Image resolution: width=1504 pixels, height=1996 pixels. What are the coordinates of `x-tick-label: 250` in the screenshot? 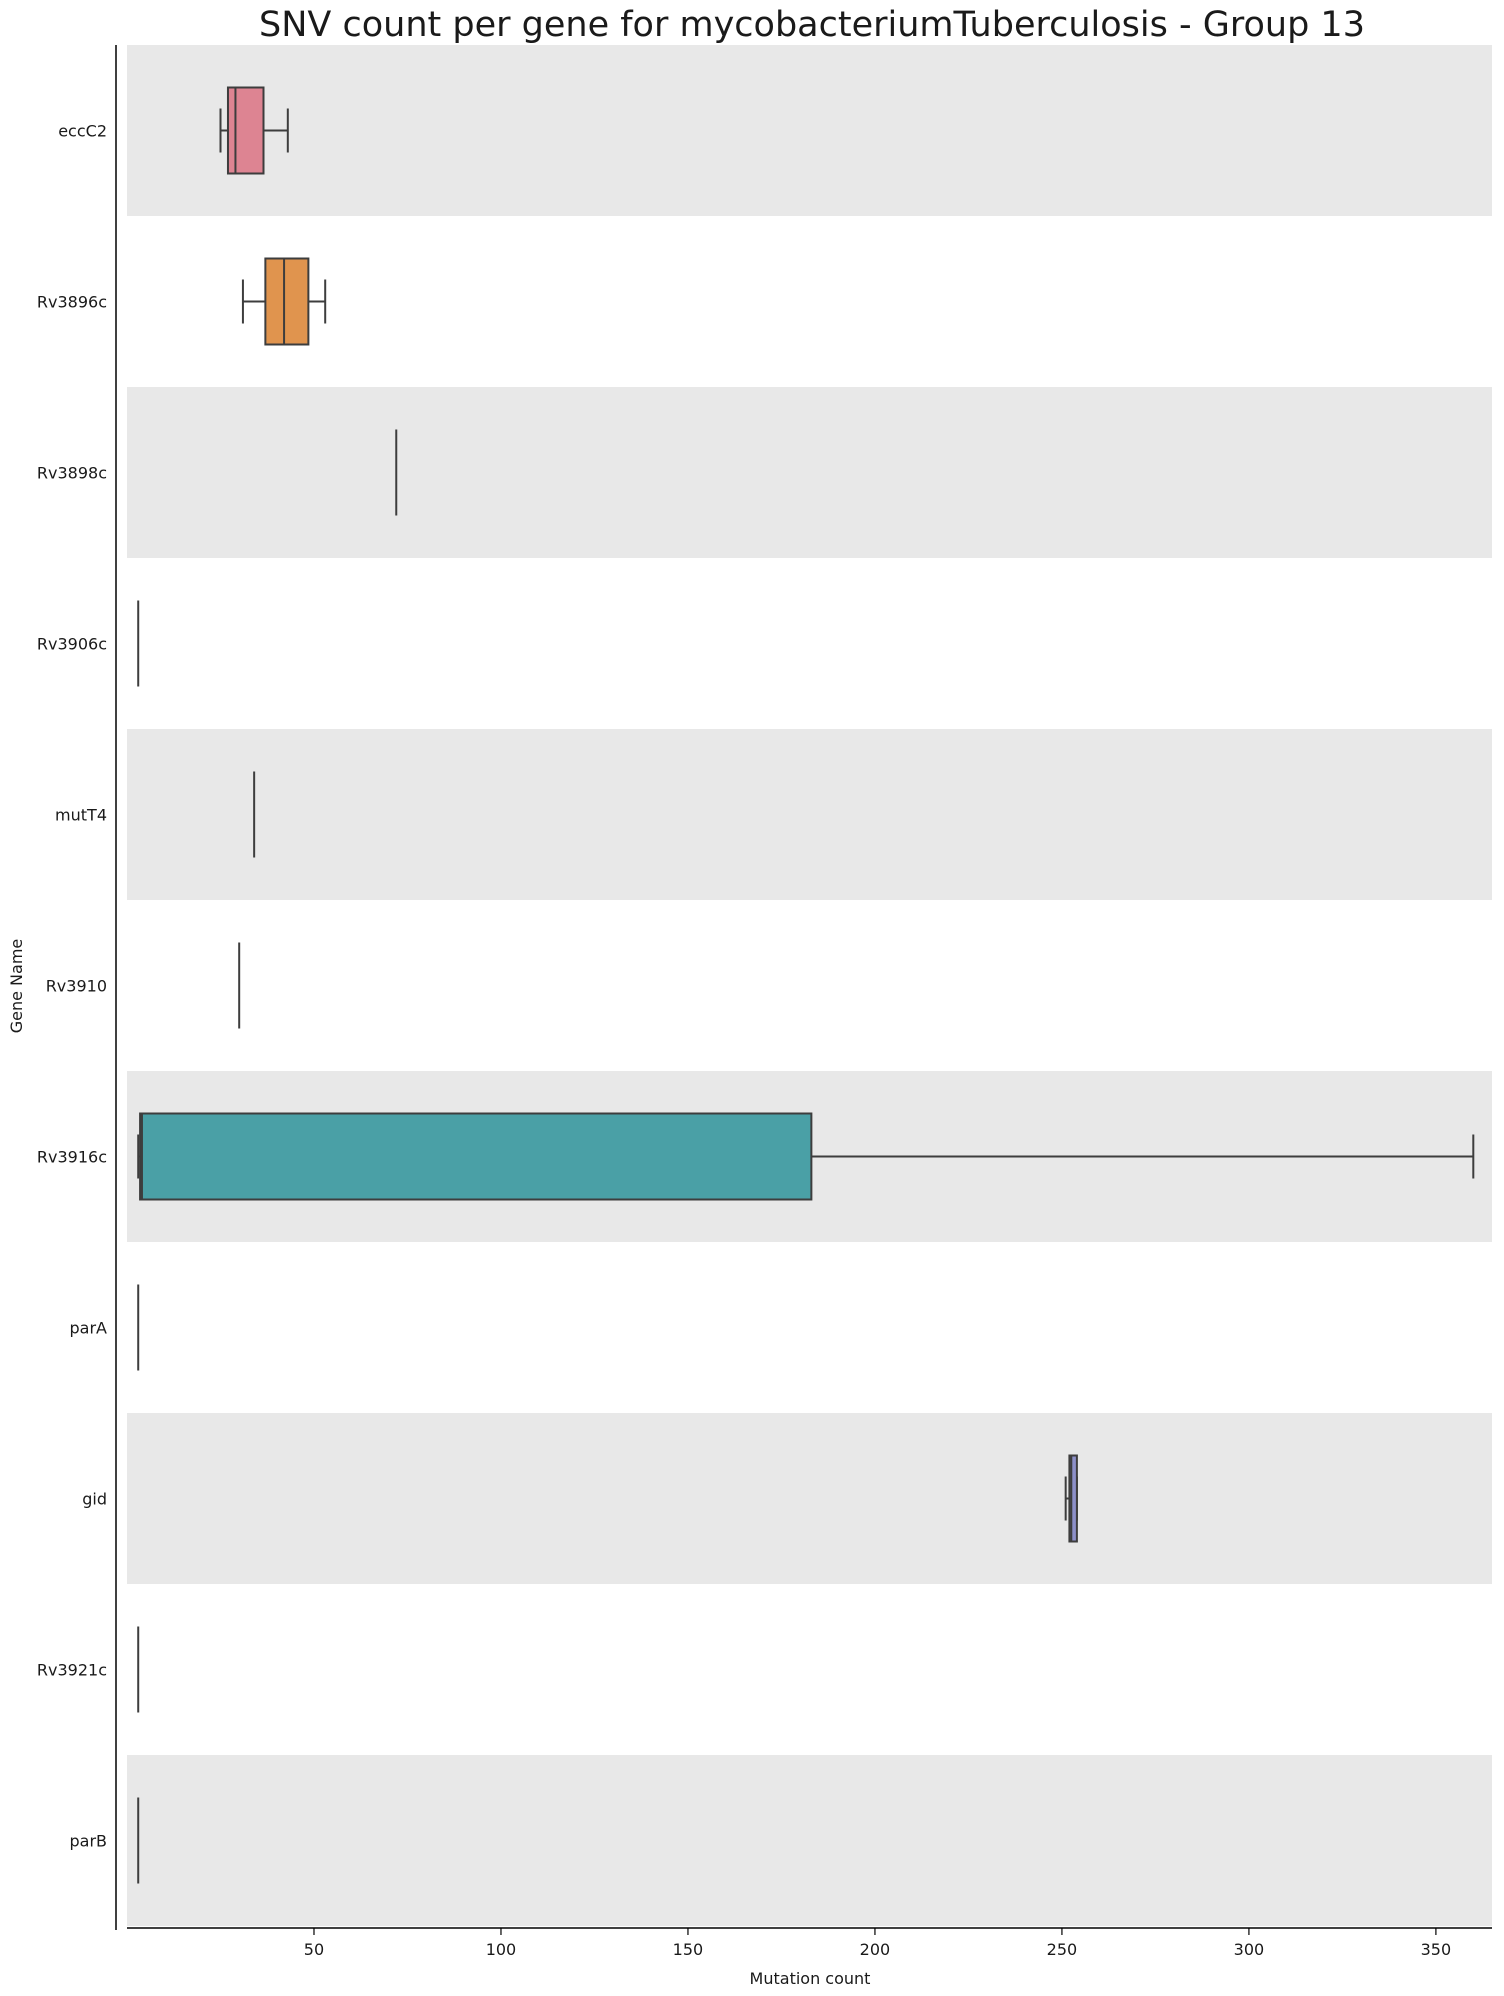 It's located at (1062, 1949).